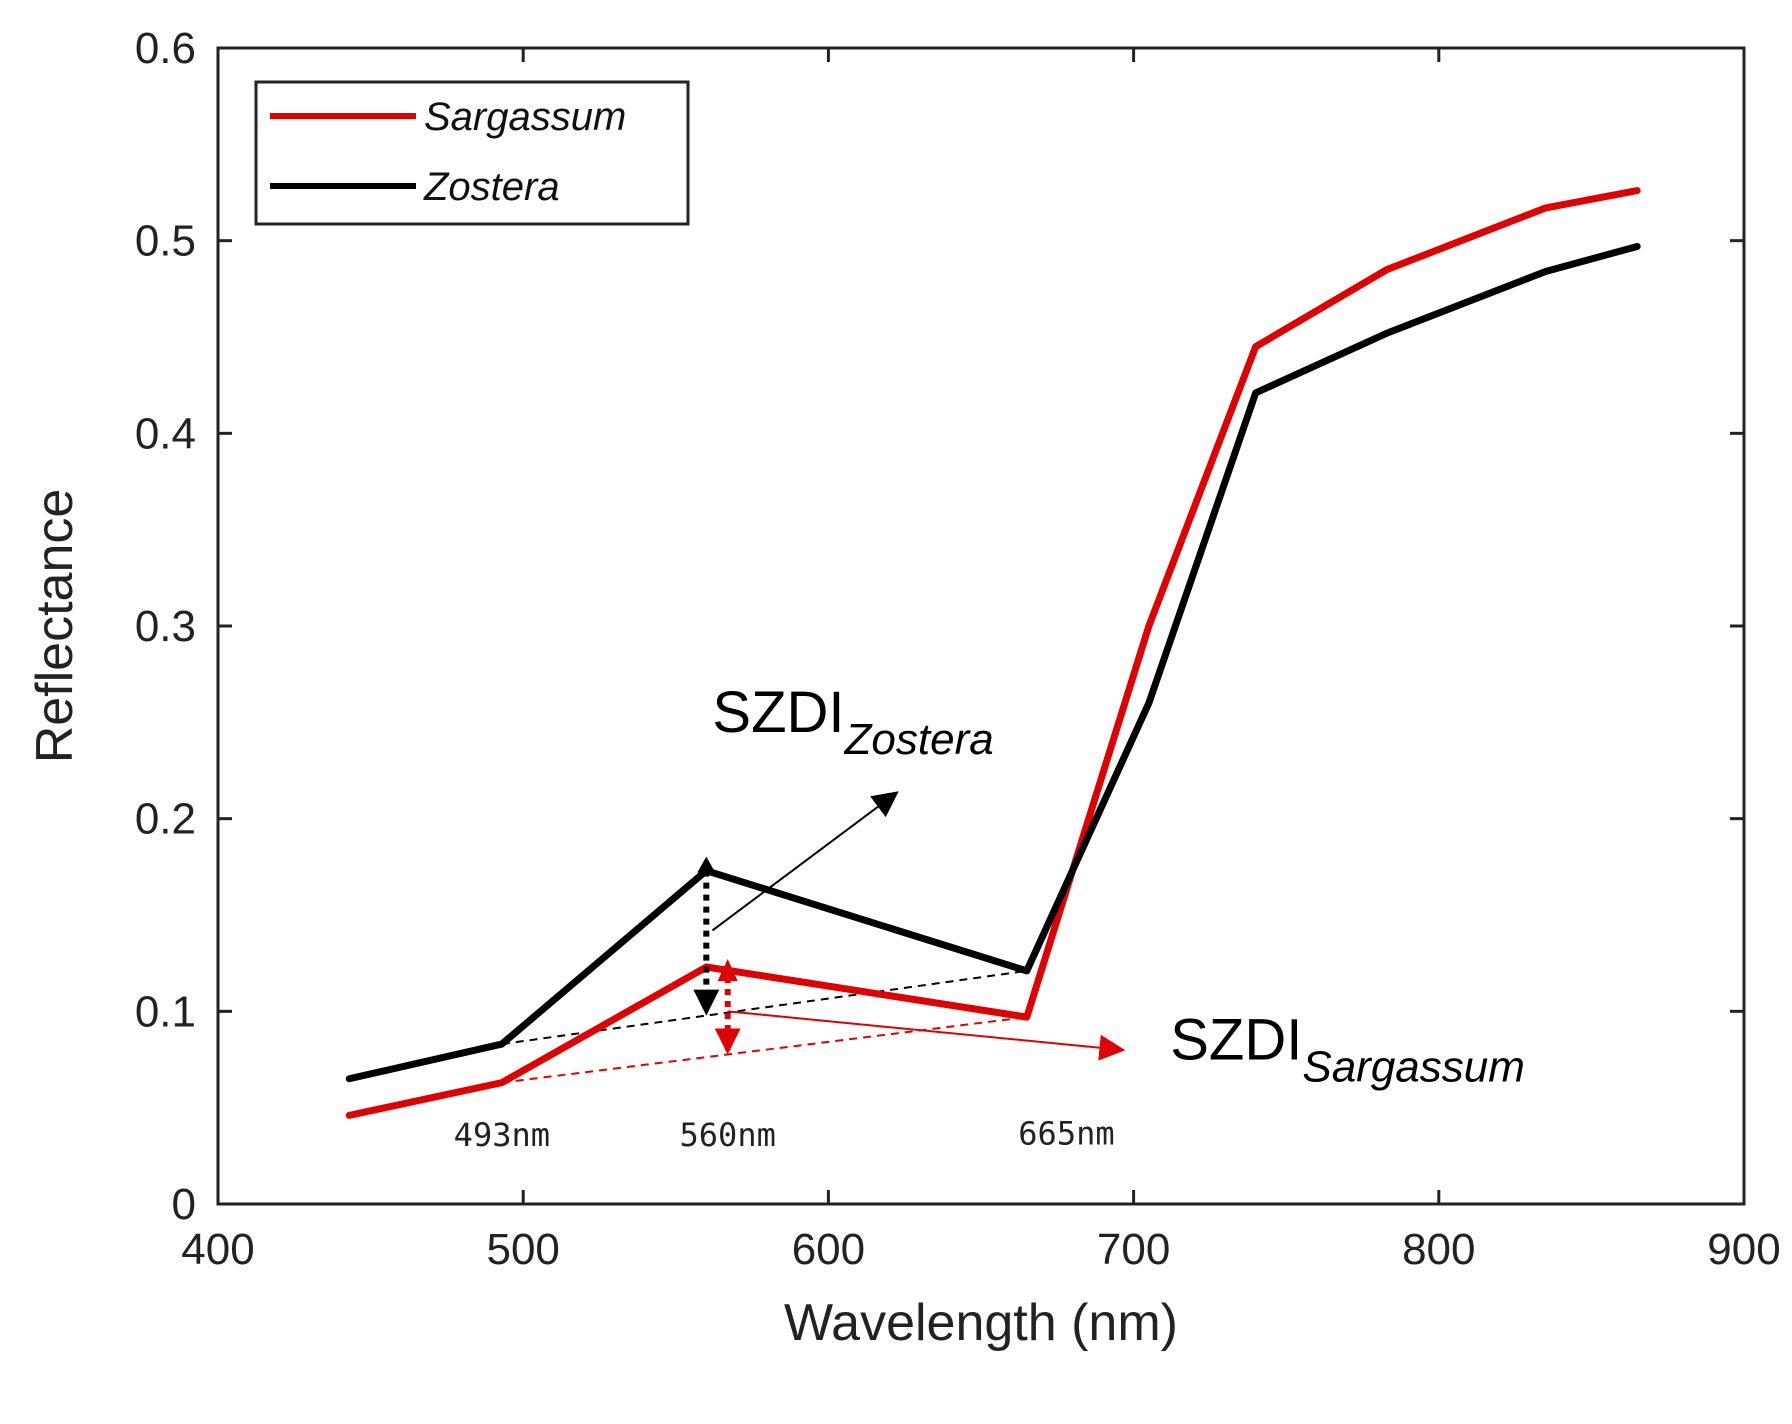 The width and height of the screenshot is (1792, 1424). I want to click on x-tick-label: 900, so click(1743, 1249).